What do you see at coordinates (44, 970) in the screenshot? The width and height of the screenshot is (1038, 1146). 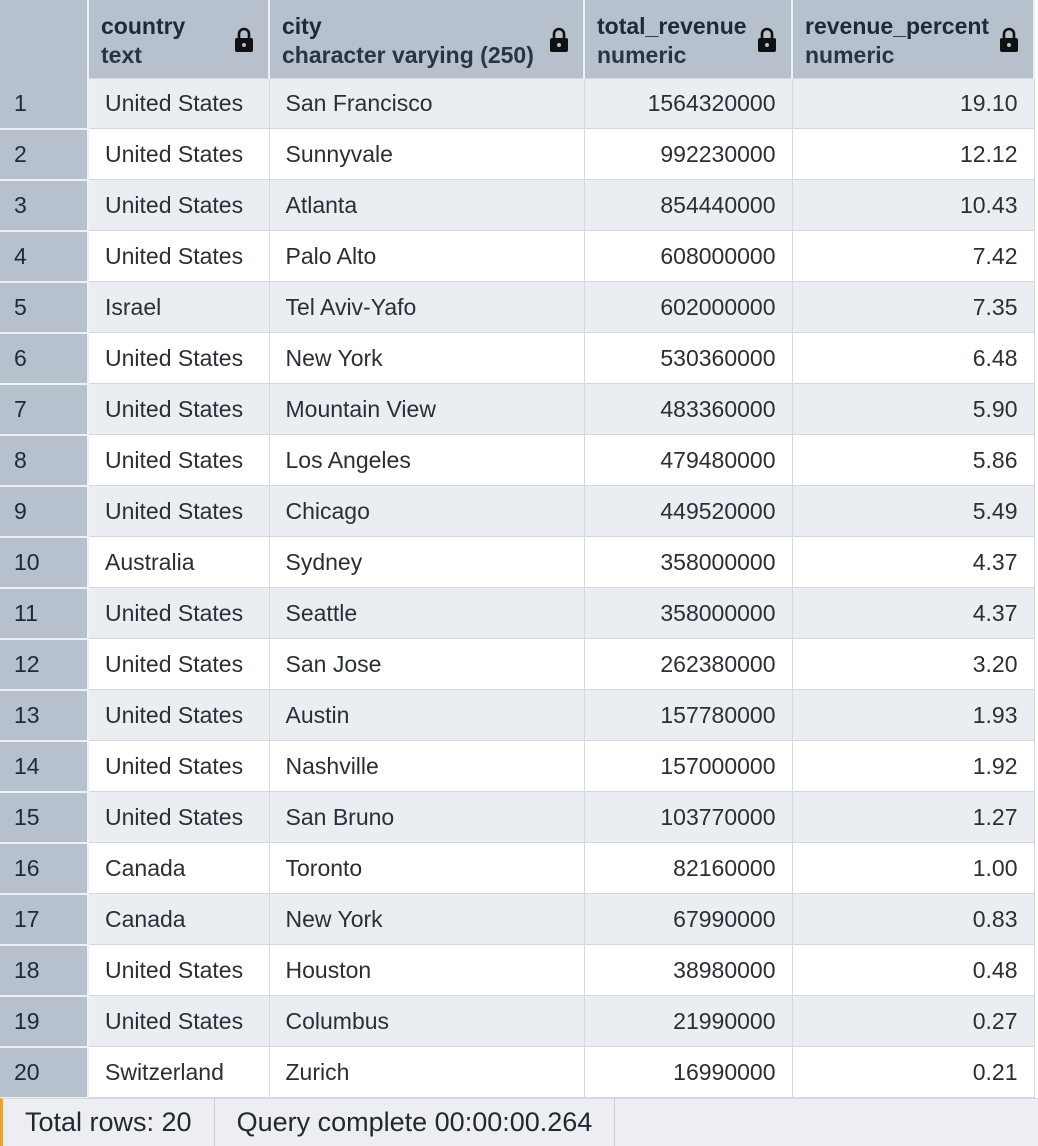 I see `row-number: 18` at bounding box center [44, 970].